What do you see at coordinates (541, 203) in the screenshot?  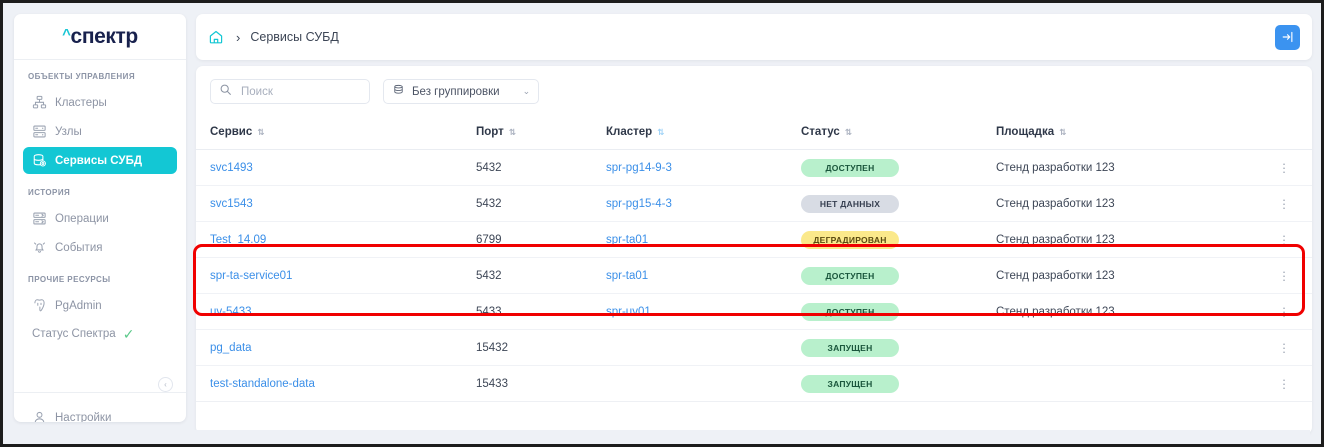 I see `cell-port: 5432` at bounding box center [541, 203].